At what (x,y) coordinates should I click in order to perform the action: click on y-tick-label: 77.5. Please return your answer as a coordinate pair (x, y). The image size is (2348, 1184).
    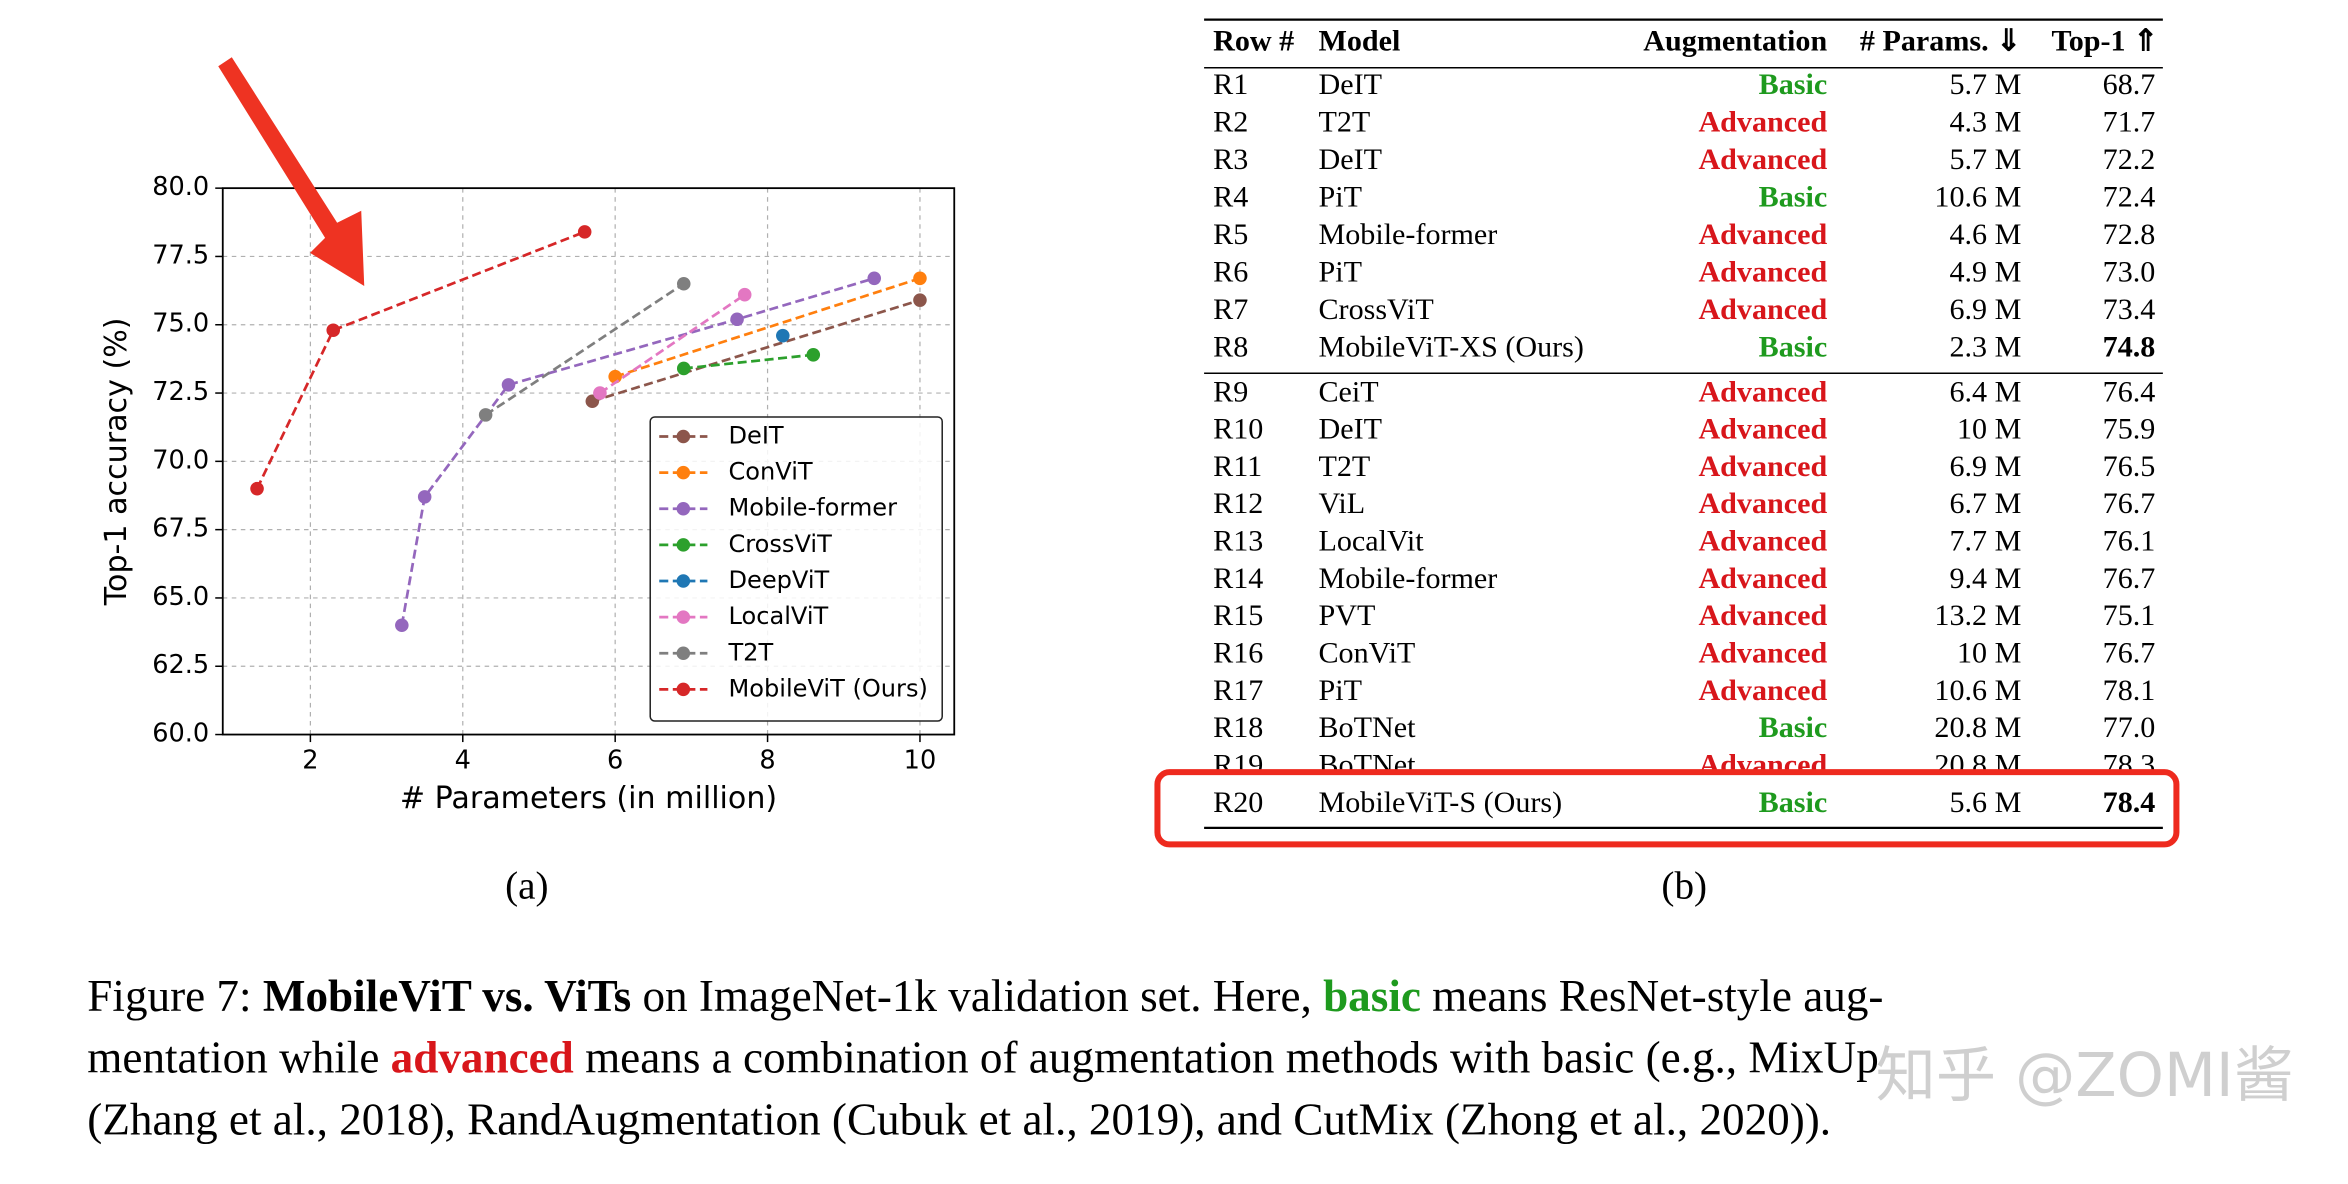
    Looking at the image, I should click on (180, 255).